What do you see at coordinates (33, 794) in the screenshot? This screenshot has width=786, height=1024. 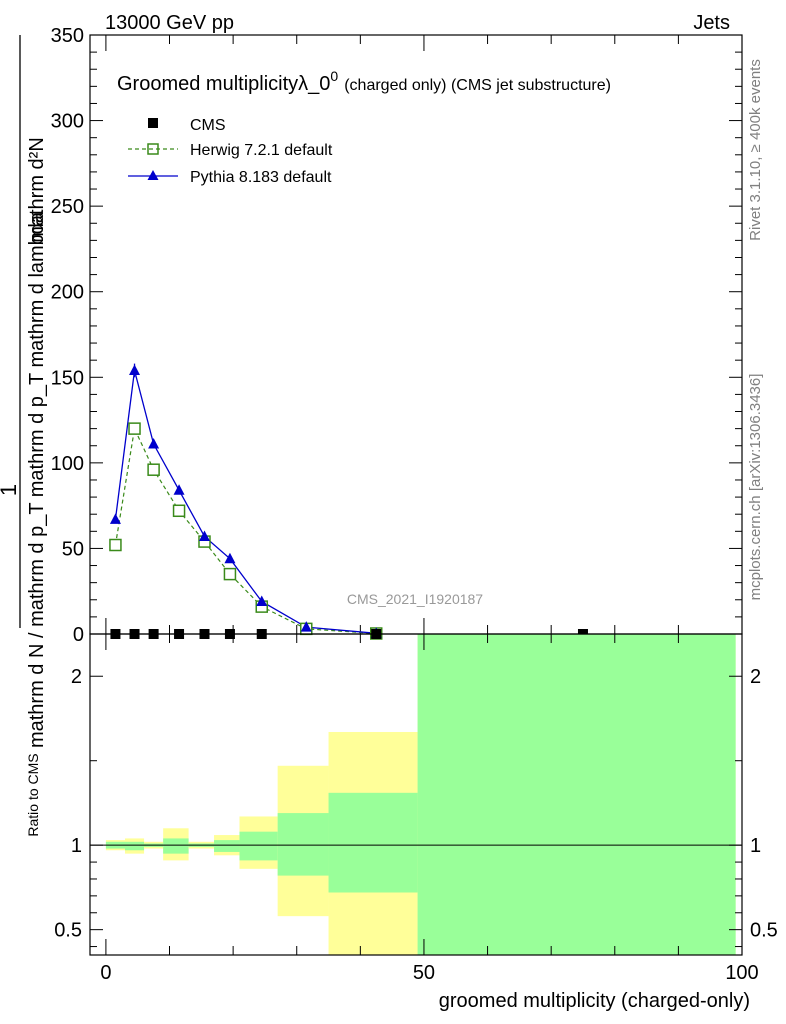 I see `ratio-ylabel: Ratio to CMS` at bounding box center [33, 794].